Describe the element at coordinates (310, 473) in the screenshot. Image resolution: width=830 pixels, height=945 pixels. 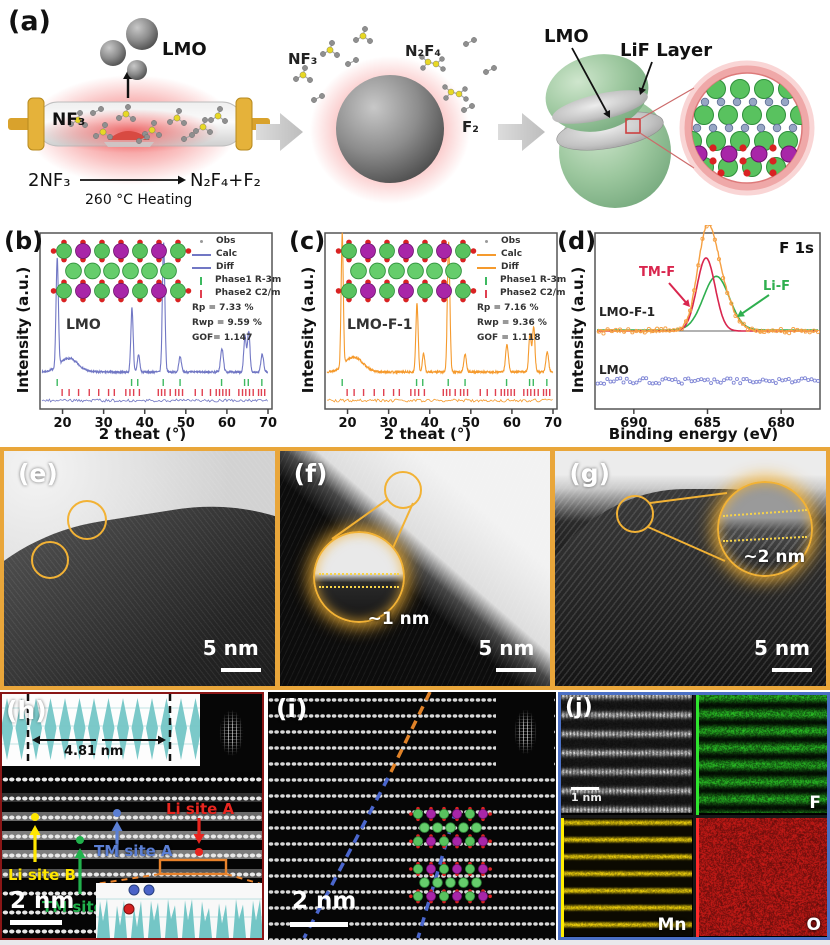
I see `panel-f-label: (f)` at that location.